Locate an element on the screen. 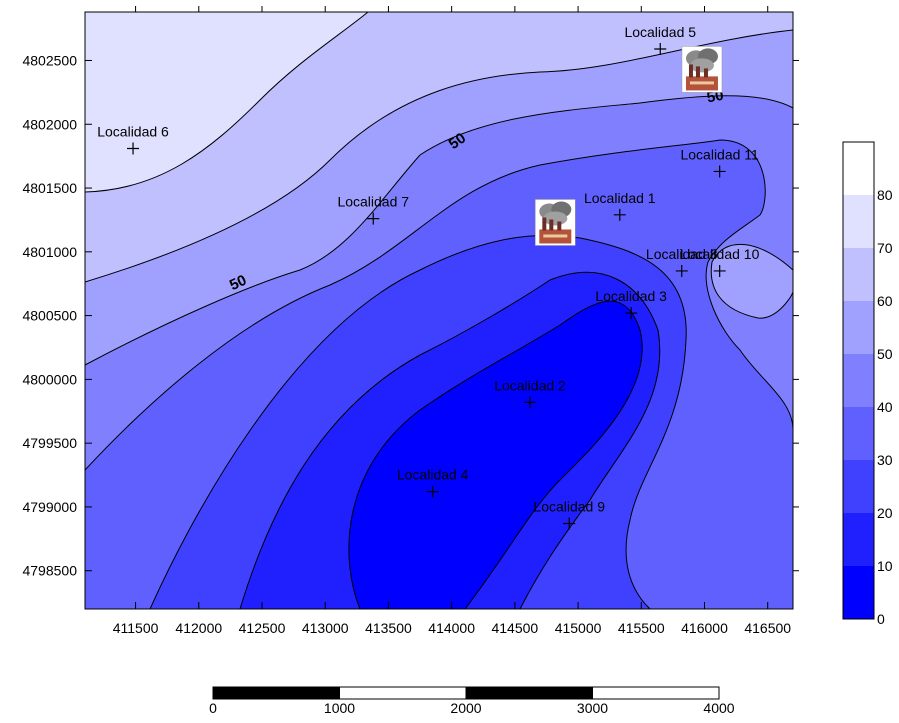 The height and width of the screenshot is (723, 899). site-label: Localidad 5 is located at coordinates (660, 32).